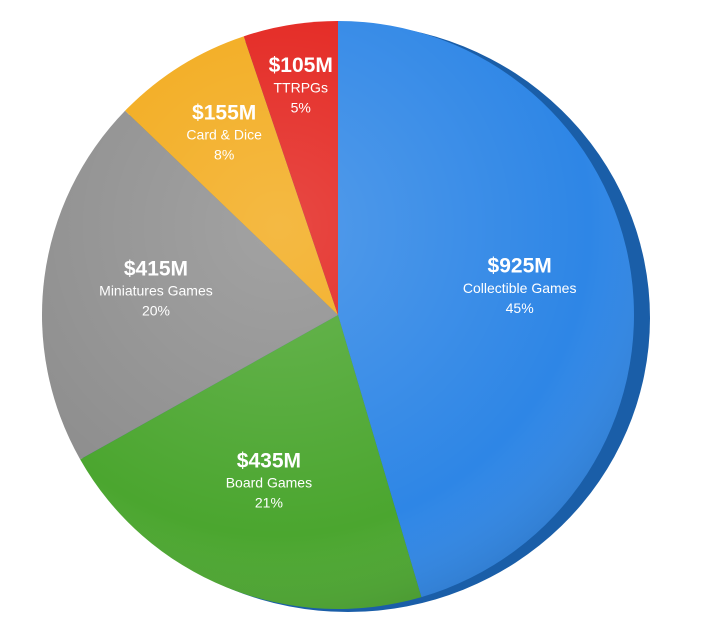 The width and height of the screenshot is (717, 641). What do you see at coordinates (520, 266) in the screenshot?
I see `value-label: $925M` at bounding box center [520, 266].